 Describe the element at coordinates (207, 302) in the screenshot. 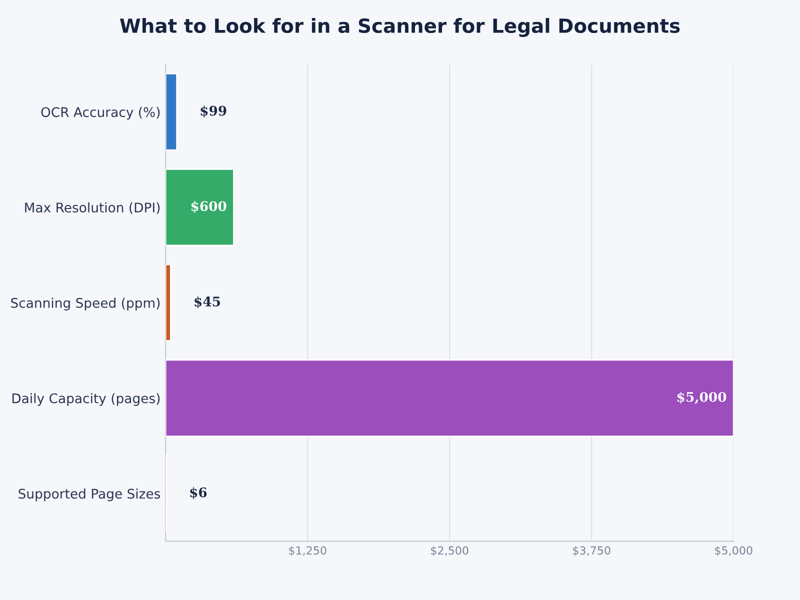

I see `data-label: $45` at that location.